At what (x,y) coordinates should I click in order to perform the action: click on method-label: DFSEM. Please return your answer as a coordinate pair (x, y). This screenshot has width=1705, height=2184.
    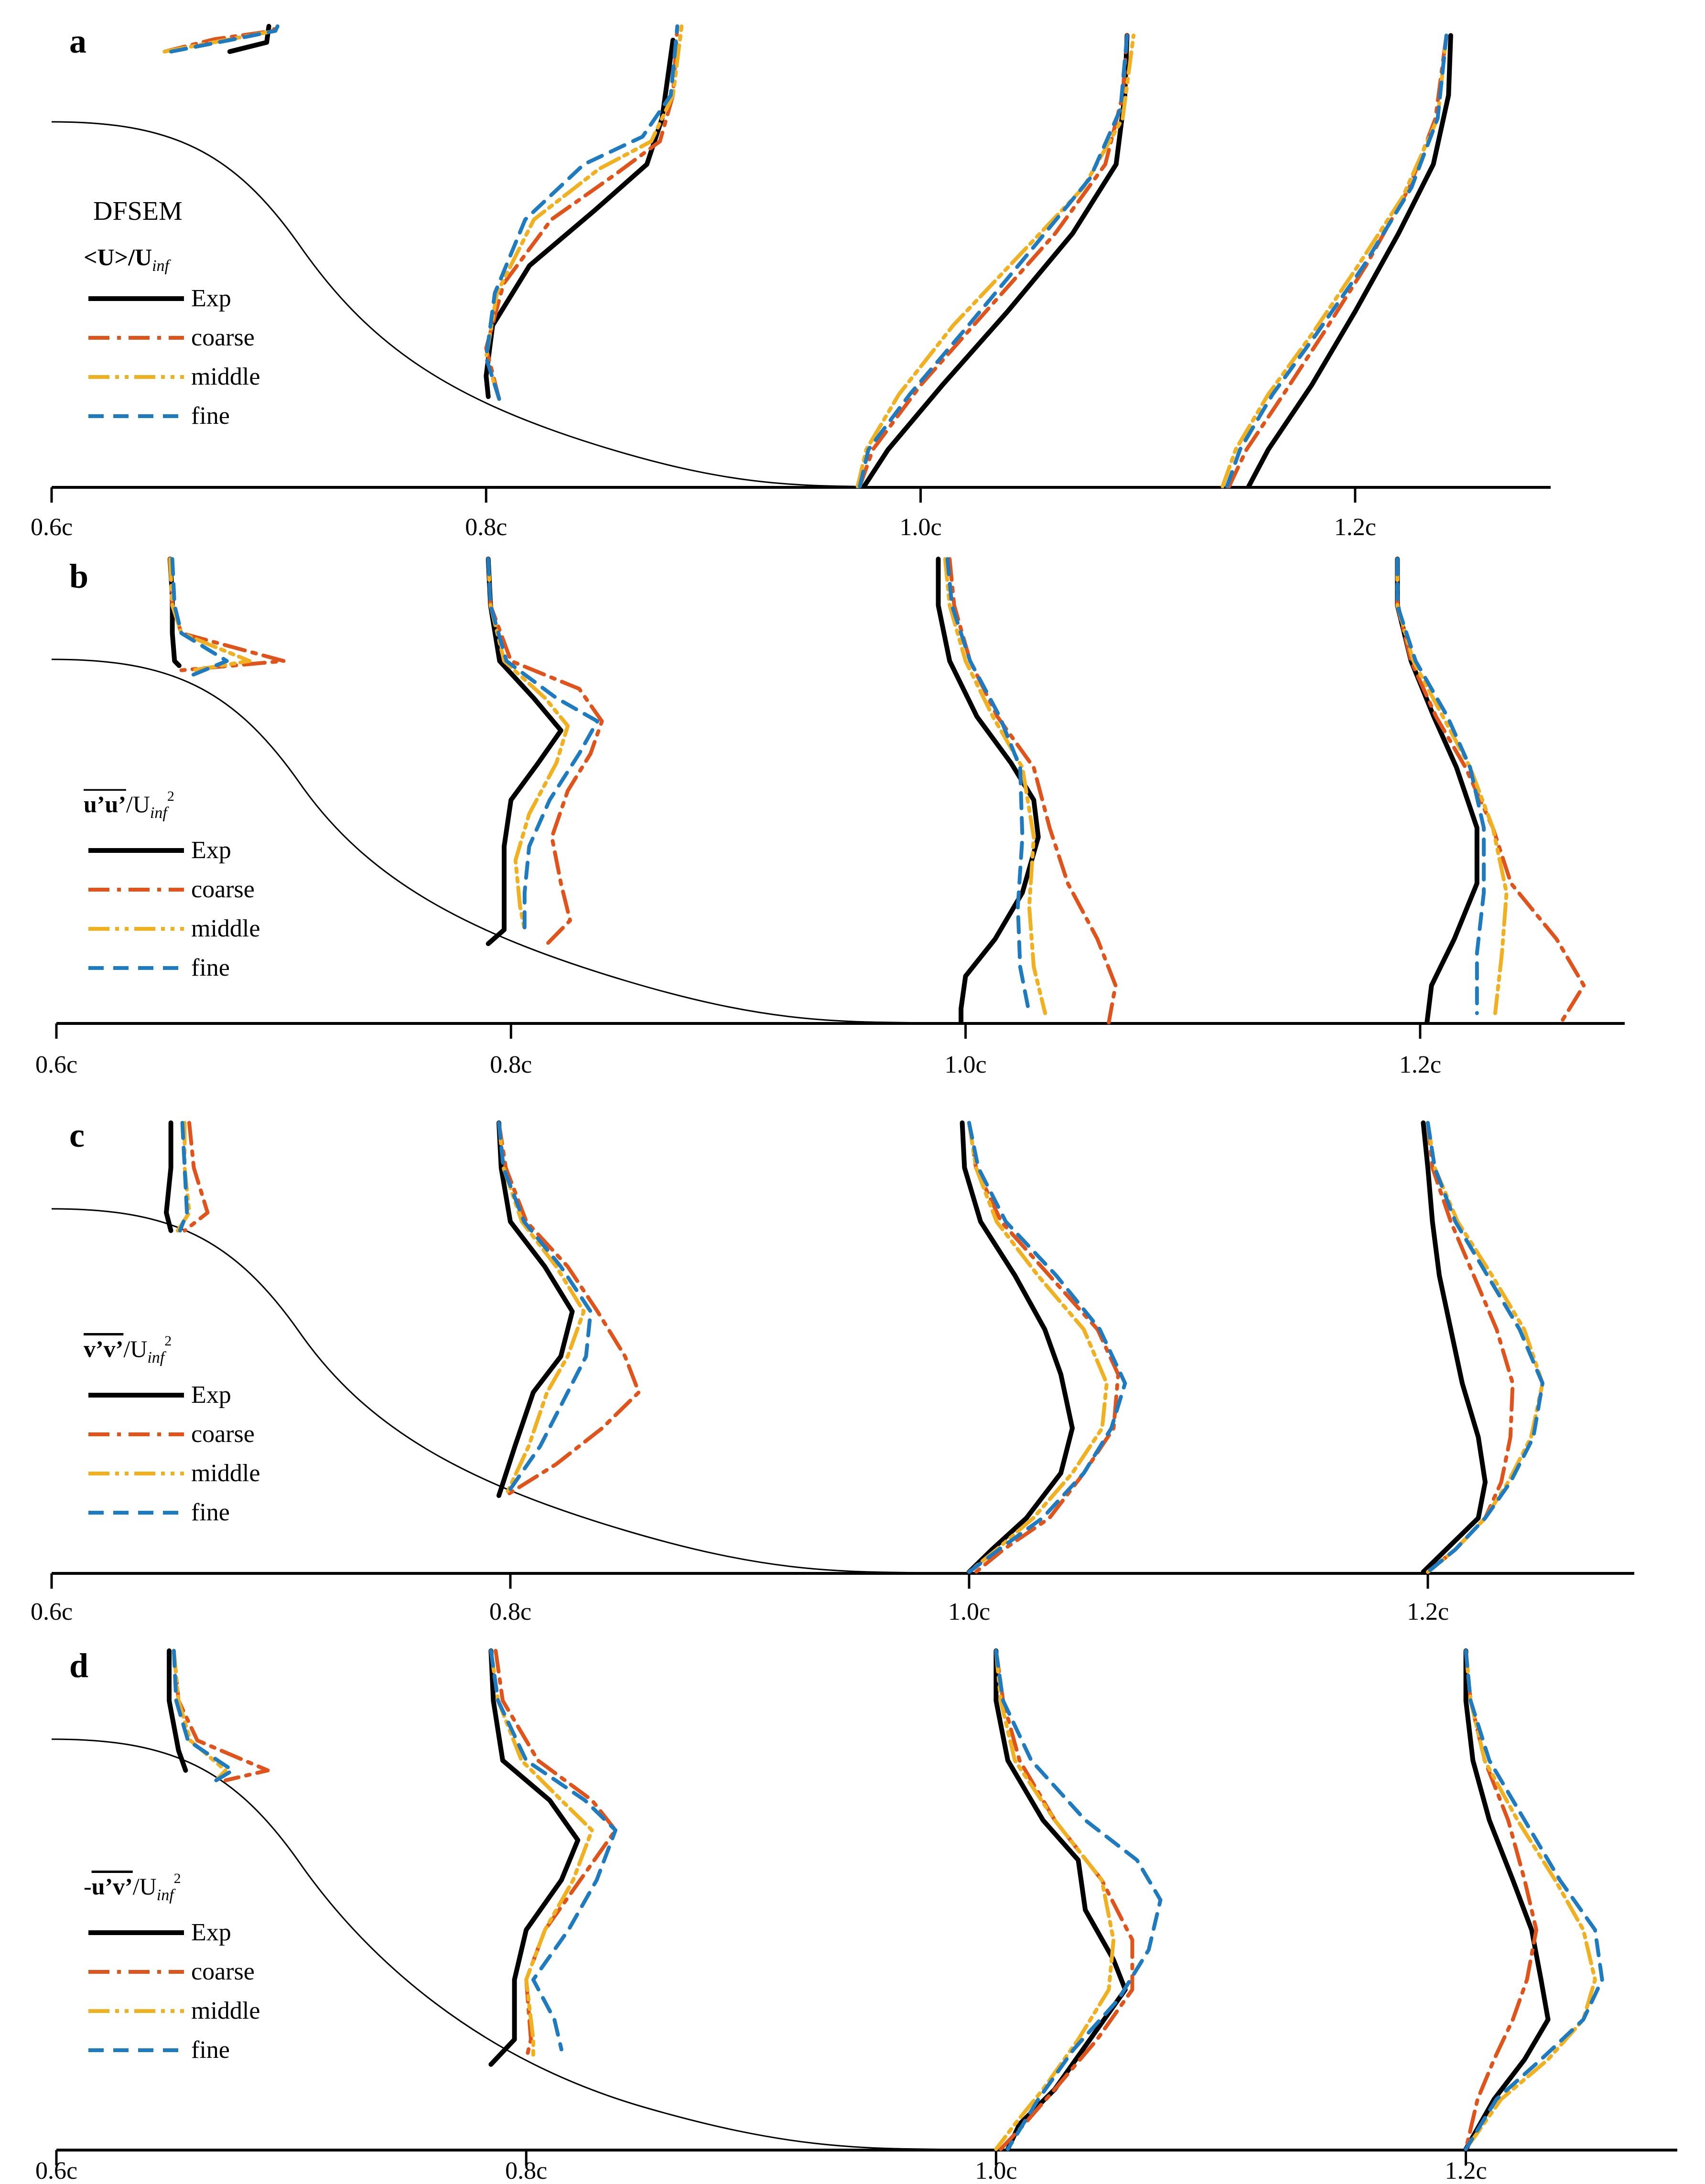
    Looking at the image, I should click on (138, 211).